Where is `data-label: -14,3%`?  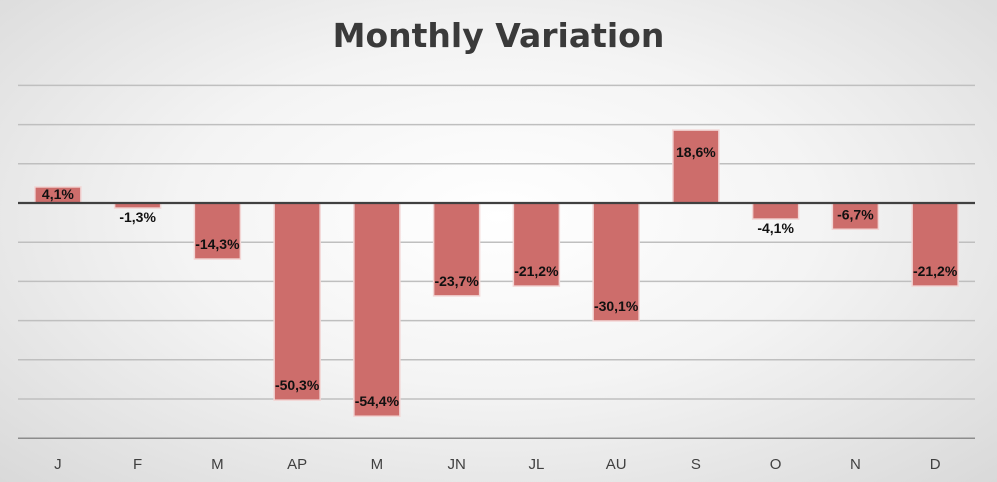 data-label: -14,3% is located at coordinates (217, 244).